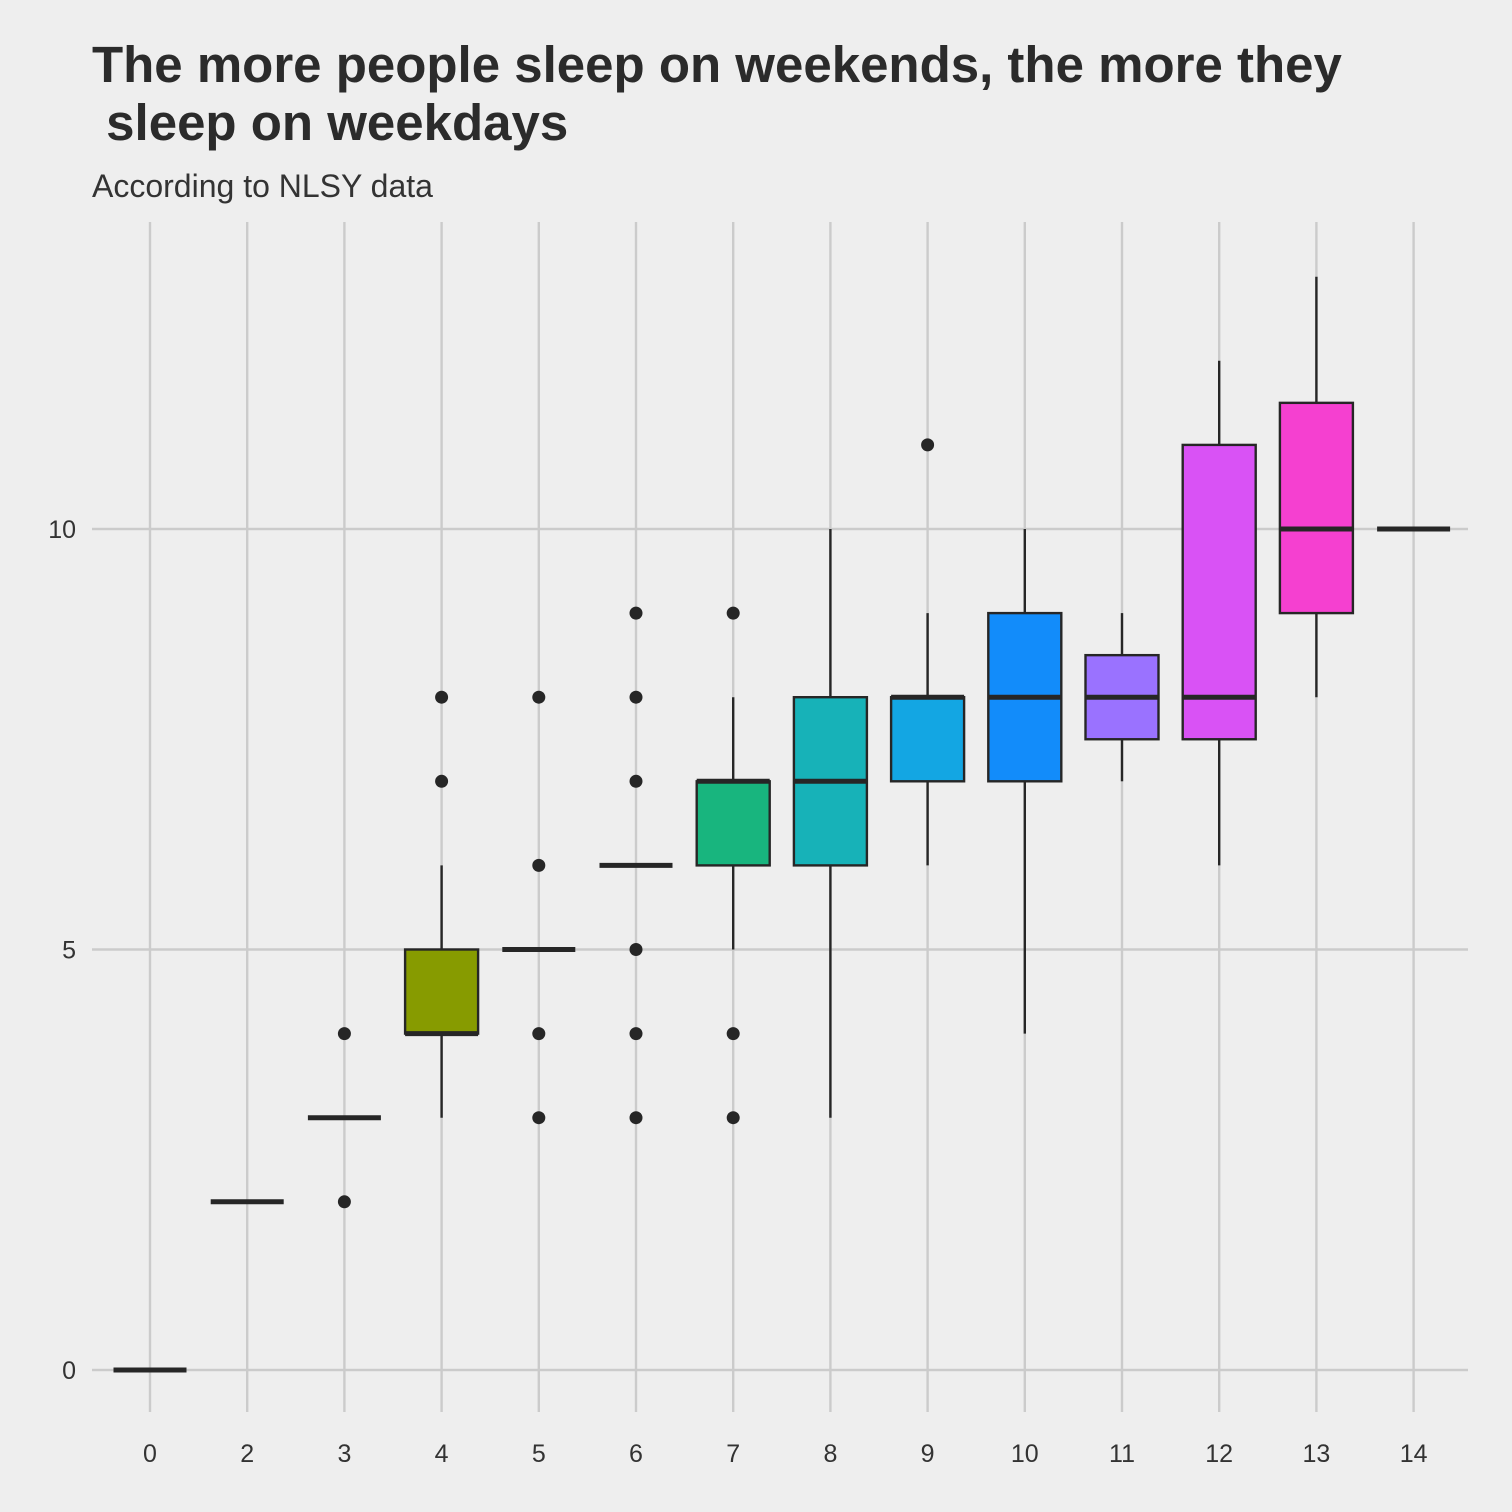 The image size is (1512, 1512). I want to click on x-tick-label: 2, so click(247, 1454).